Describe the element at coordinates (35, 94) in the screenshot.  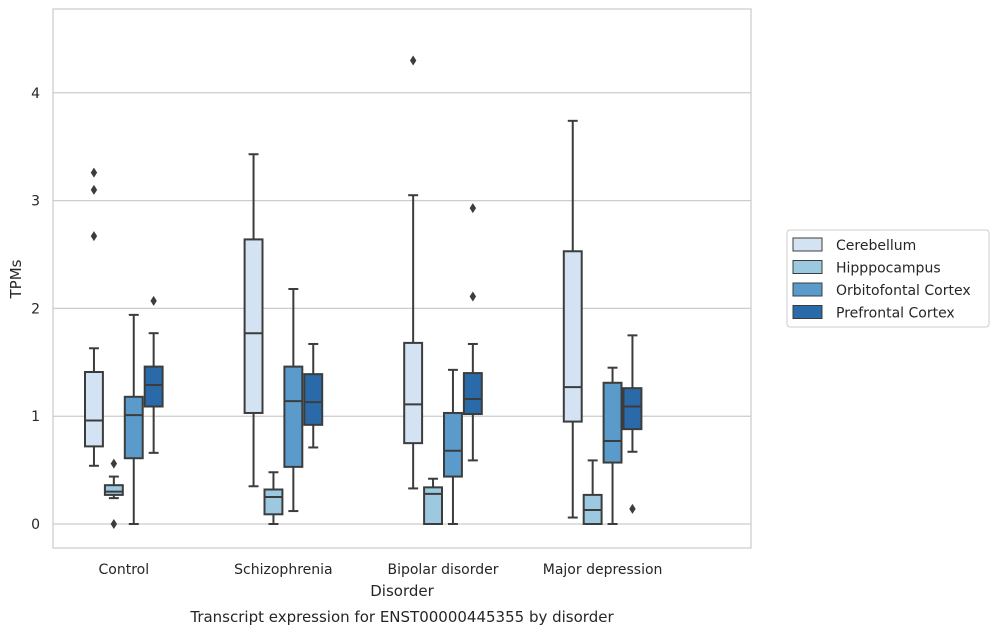
I see `y-tick-label: 4` at that location.